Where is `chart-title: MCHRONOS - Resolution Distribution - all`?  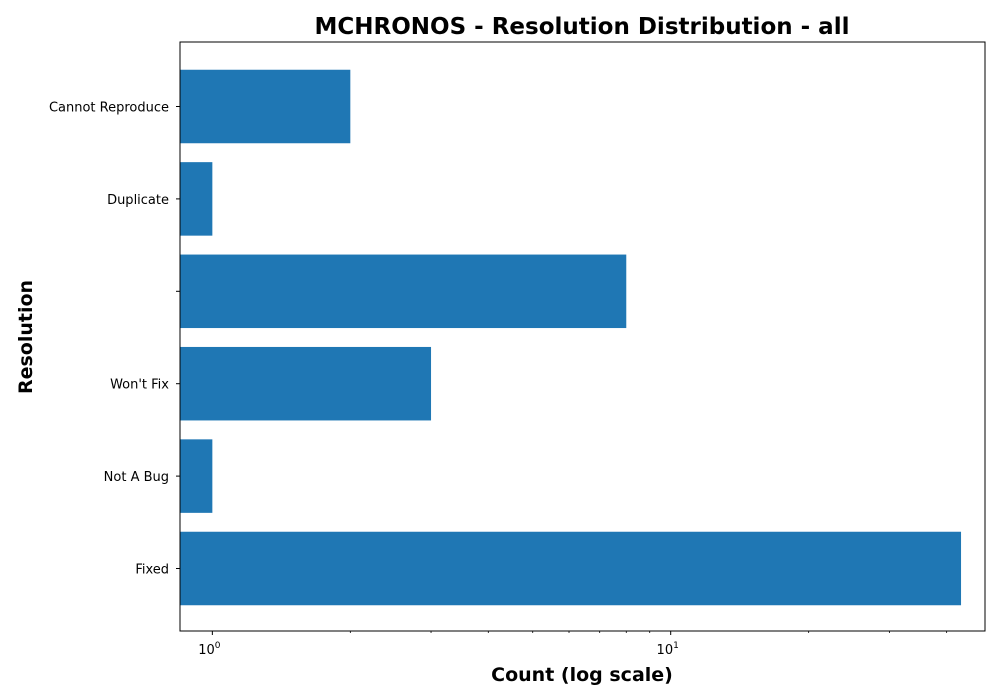
chart-title: MCHRONOS - Resolution Distribution - all is located at coordinates (582, 27).